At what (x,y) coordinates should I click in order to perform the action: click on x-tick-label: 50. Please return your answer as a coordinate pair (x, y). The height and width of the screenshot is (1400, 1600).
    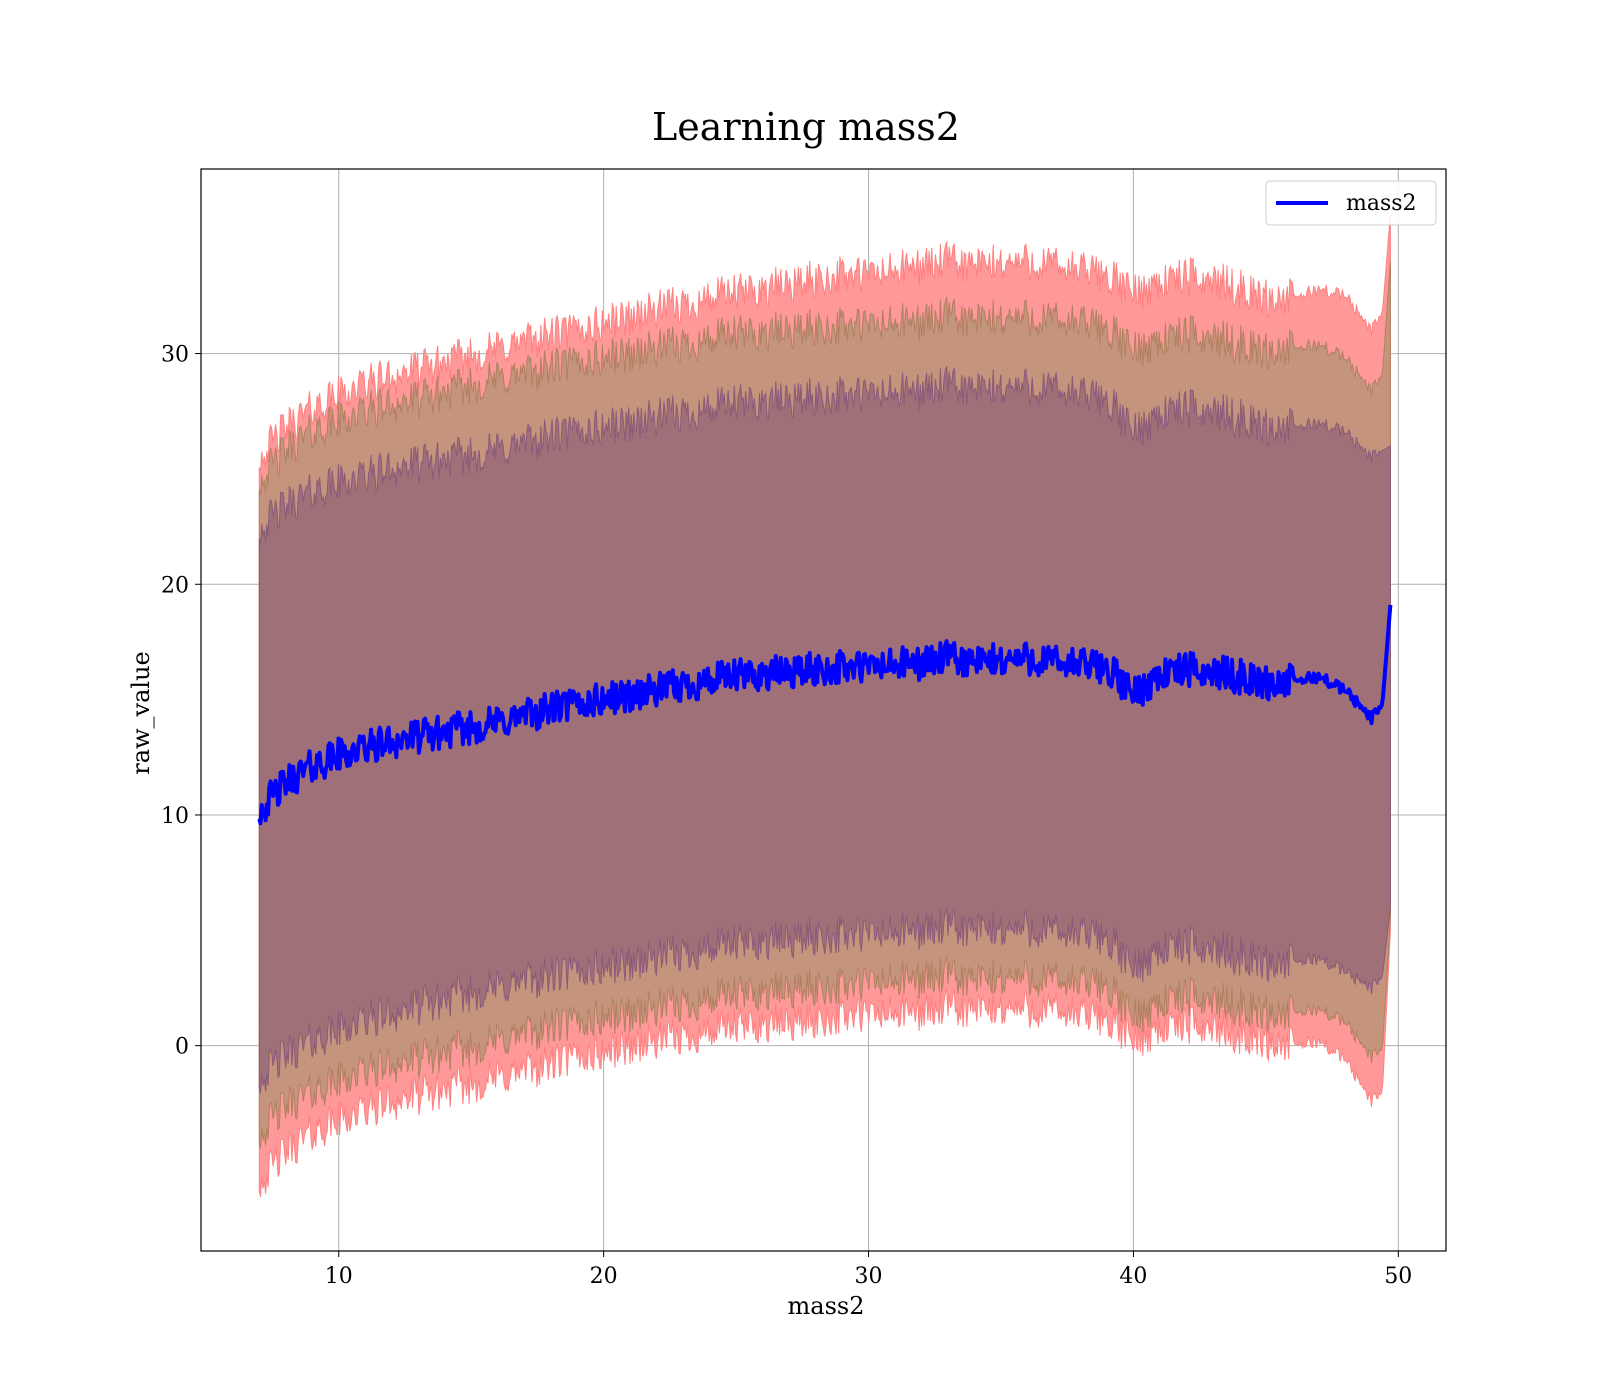
    Looking at the image, I should click on (1398, 1276).